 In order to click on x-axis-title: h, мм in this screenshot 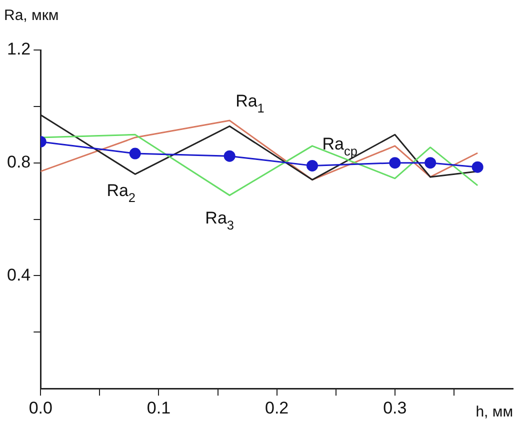, I will do `click(495, 412)`.